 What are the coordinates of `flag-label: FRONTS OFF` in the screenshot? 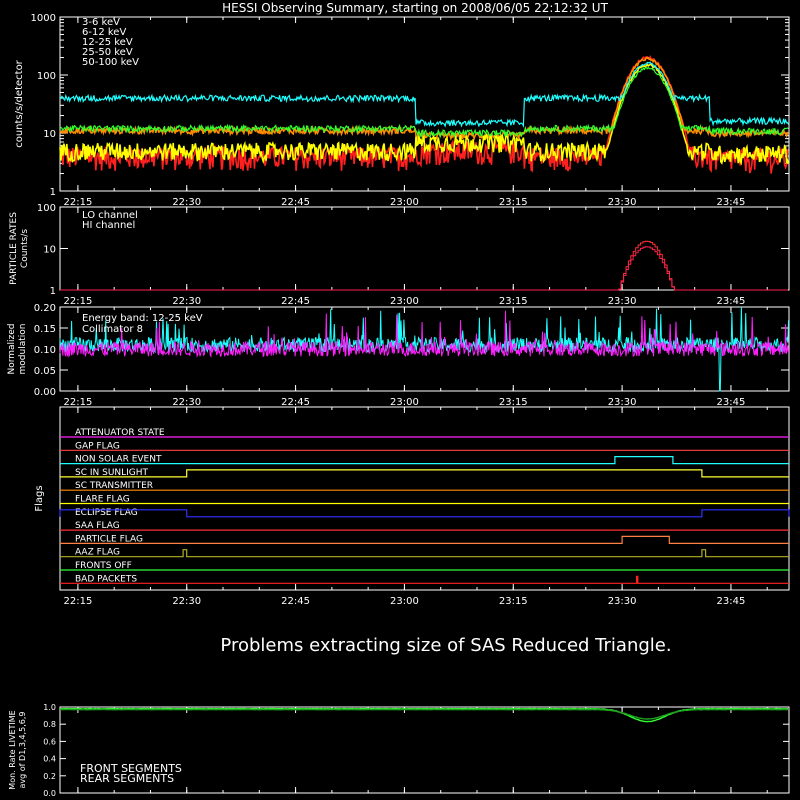 It's located at (103, 566).